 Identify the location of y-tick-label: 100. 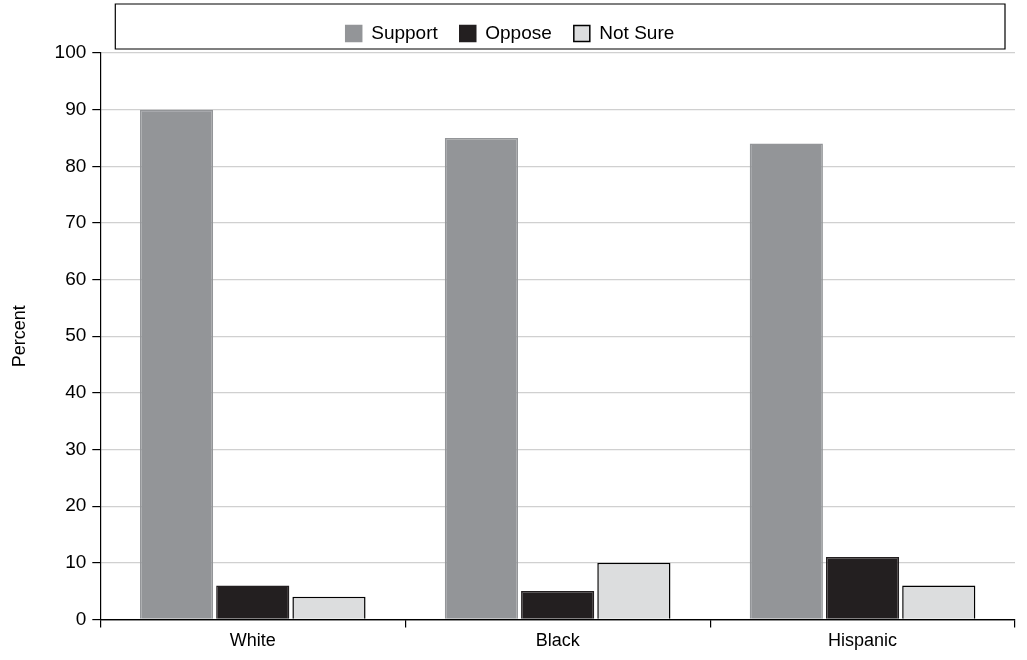
(70, 52).